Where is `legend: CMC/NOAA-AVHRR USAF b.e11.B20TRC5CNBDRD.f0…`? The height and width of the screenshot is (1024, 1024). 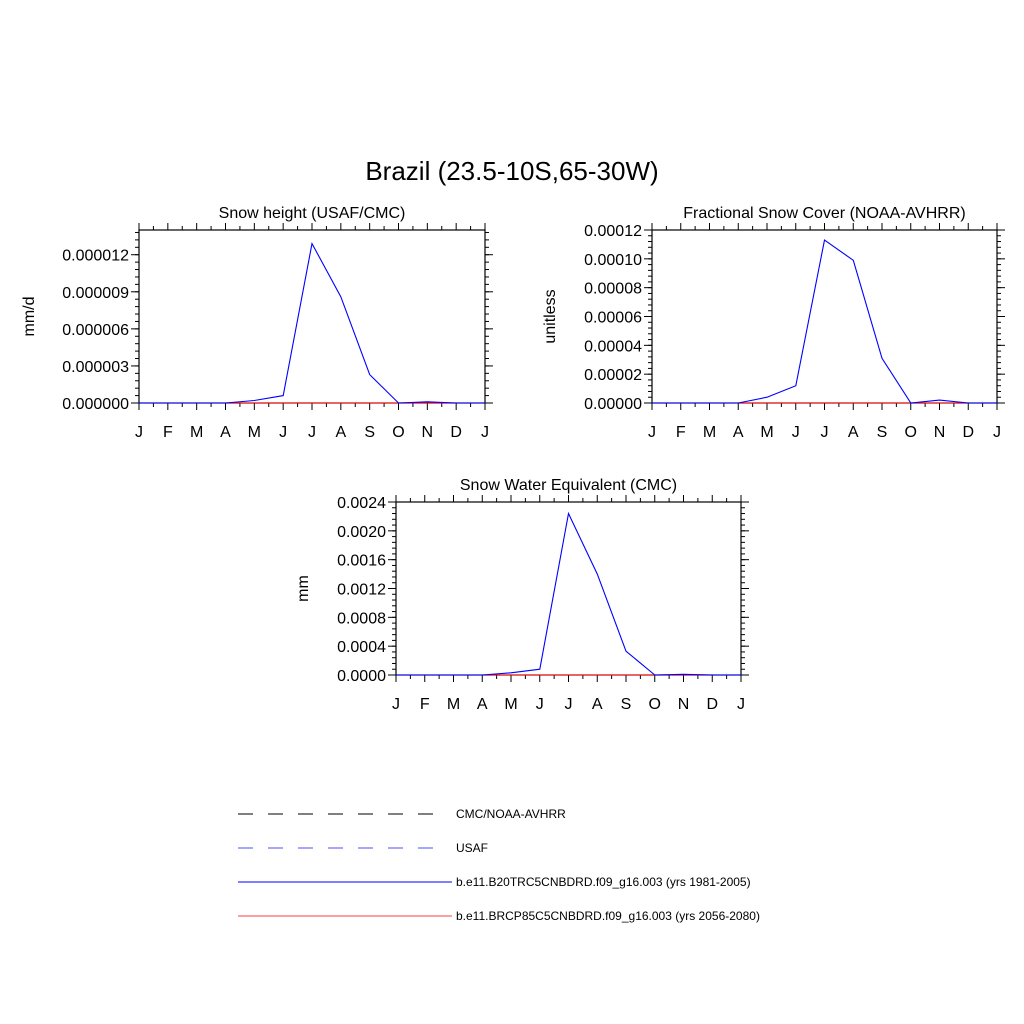
legend: CMC/NOAA-AVHRR USAF b.e11.B20TRC5CNBDRD.f0… is located at coordinates (499, 865).